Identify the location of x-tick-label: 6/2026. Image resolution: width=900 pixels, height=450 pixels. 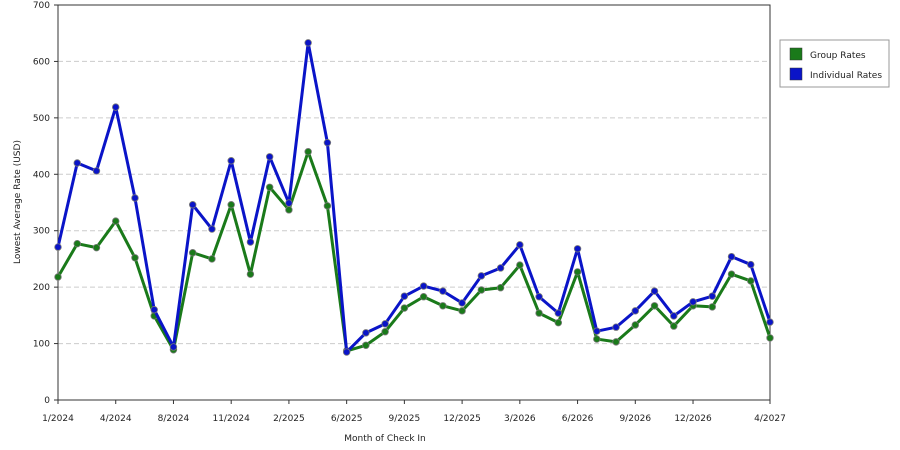
(578, 419).